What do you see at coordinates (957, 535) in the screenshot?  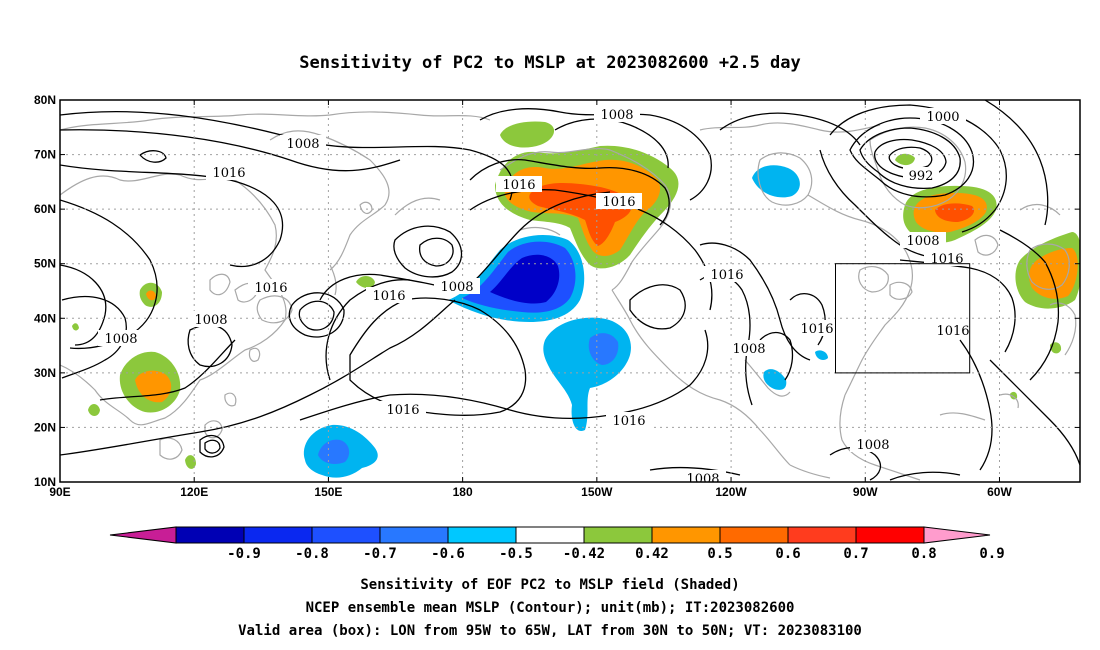 I see `colorbar-arrow-right` at bounding box center [957, 535].